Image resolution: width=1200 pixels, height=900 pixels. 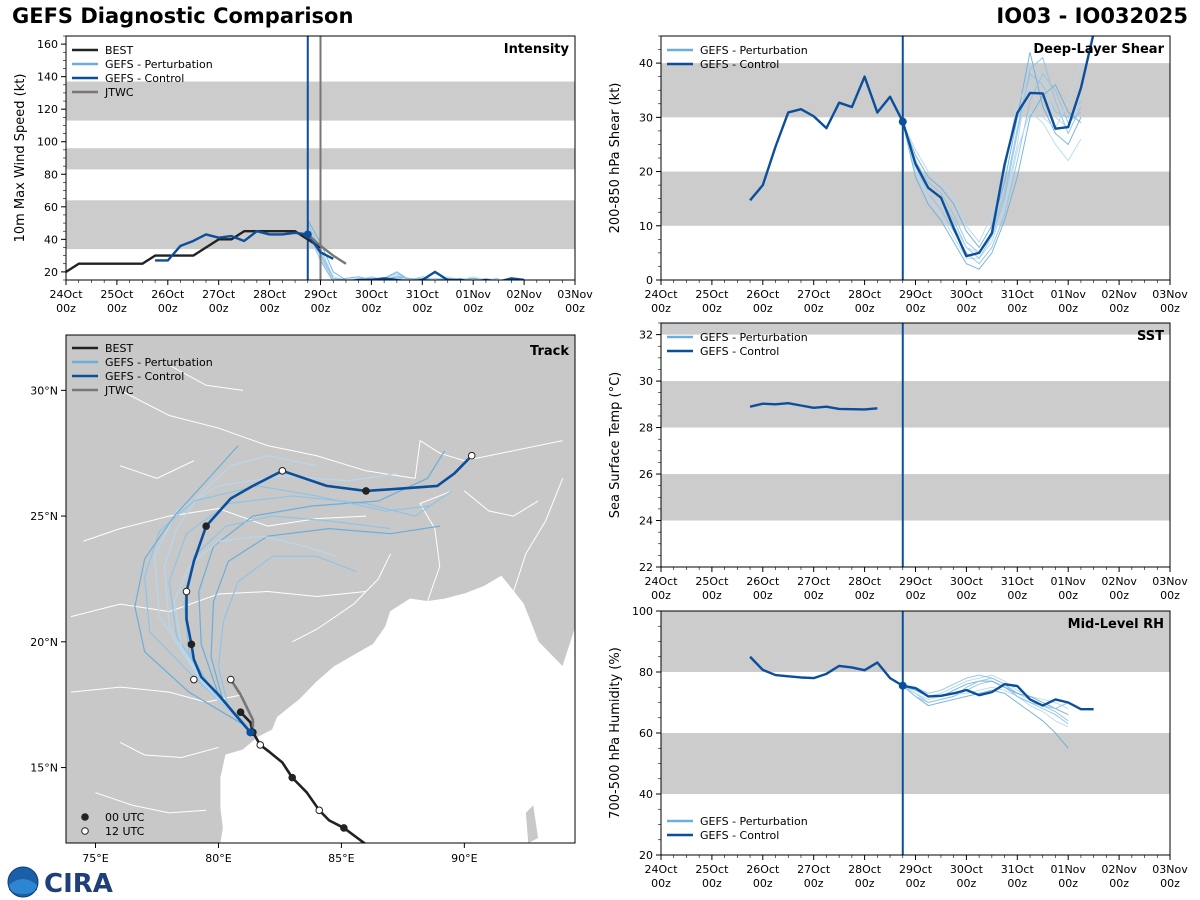 What do you see at coordinates (646, 855) in the screenshot?
I see `rh-ytick-label: 20` at bounding box center [646, 855].